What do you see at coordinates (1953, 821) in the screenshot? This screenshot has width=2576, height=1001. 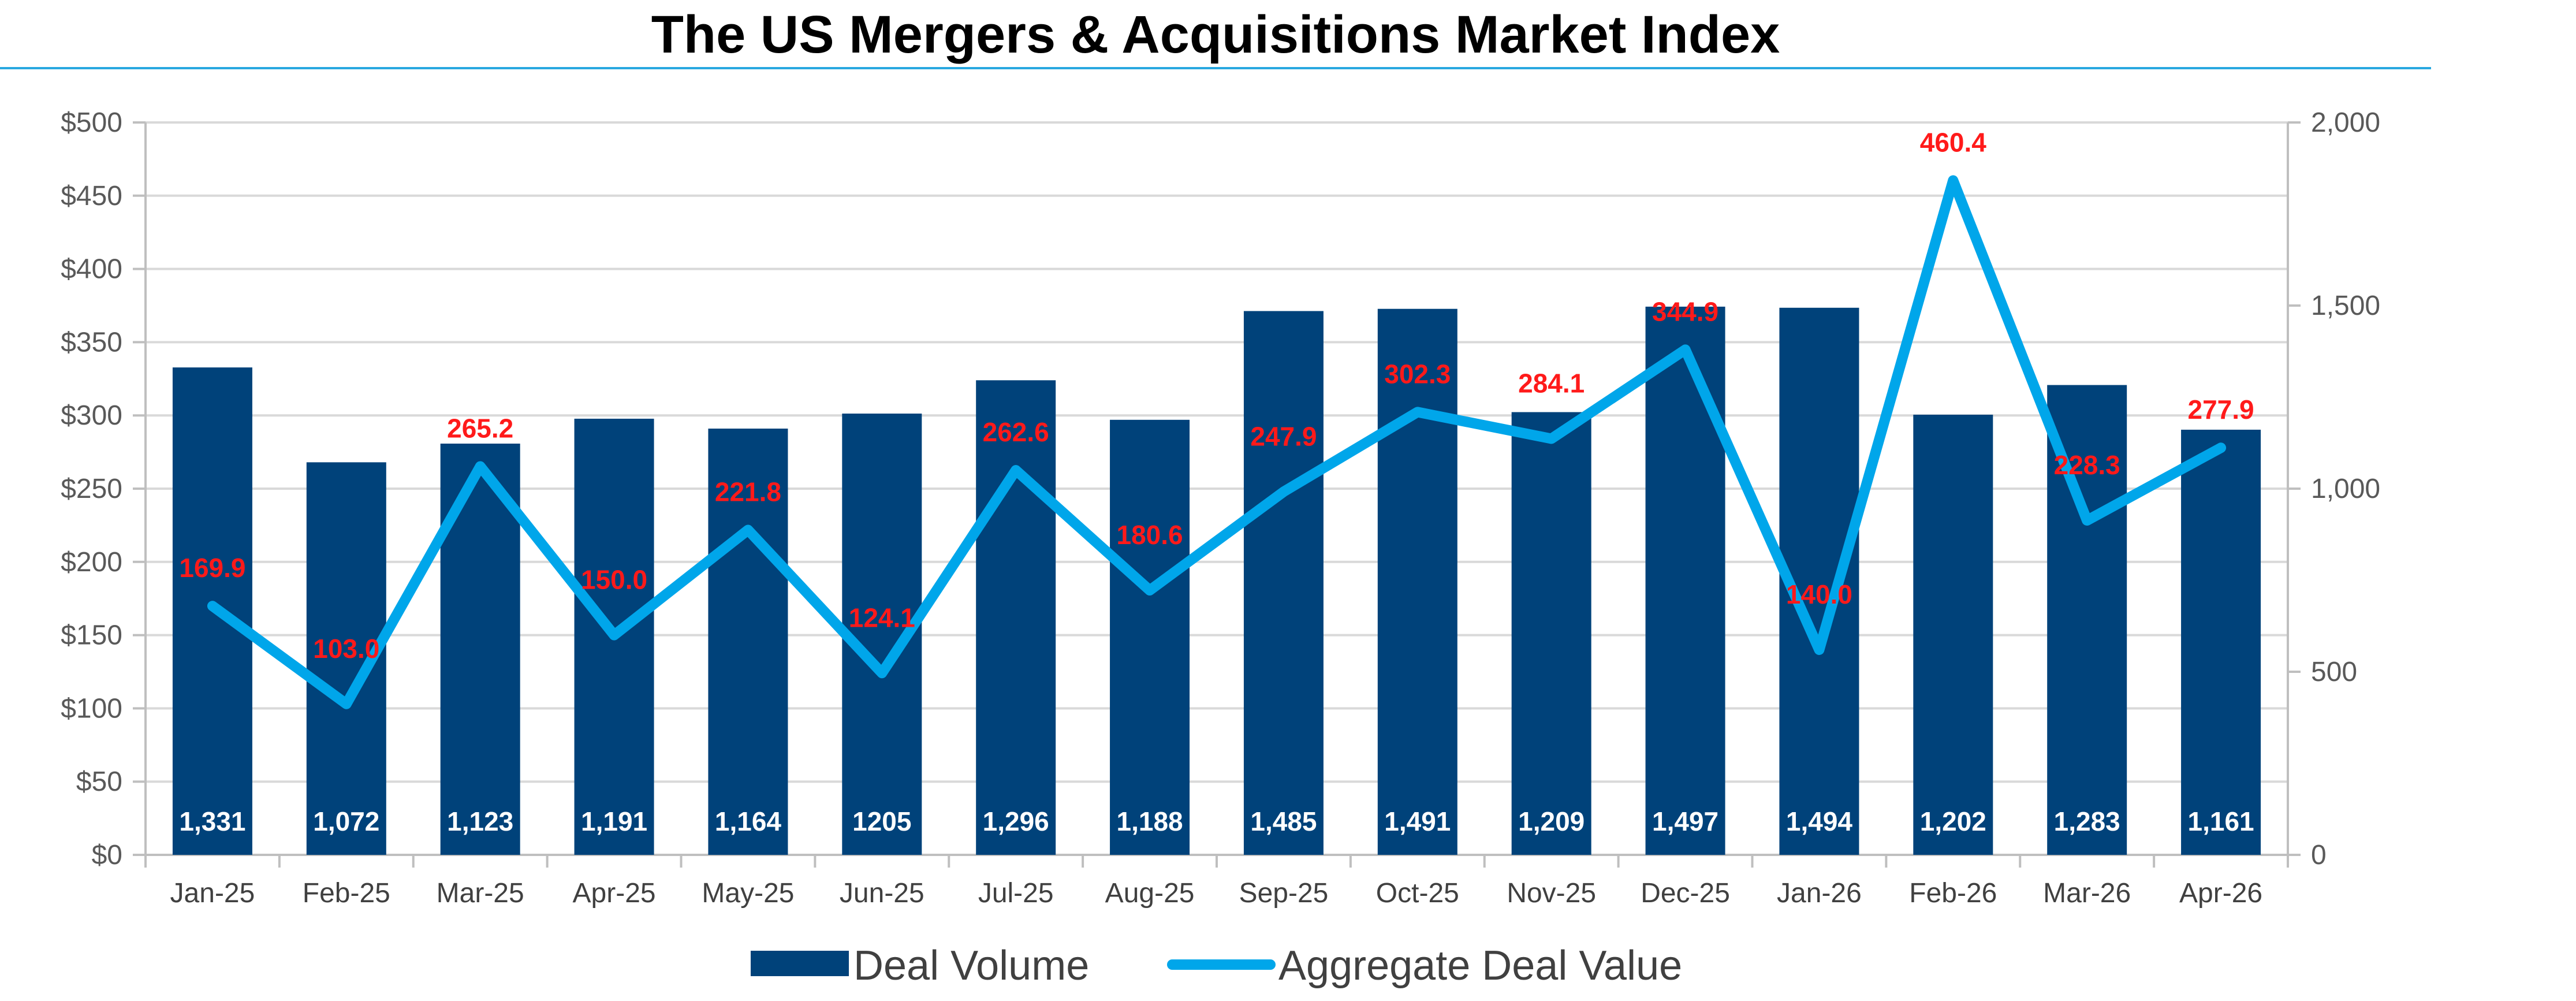 I see `bar-value-label: 1,202` at bounding box center [1953, 821].